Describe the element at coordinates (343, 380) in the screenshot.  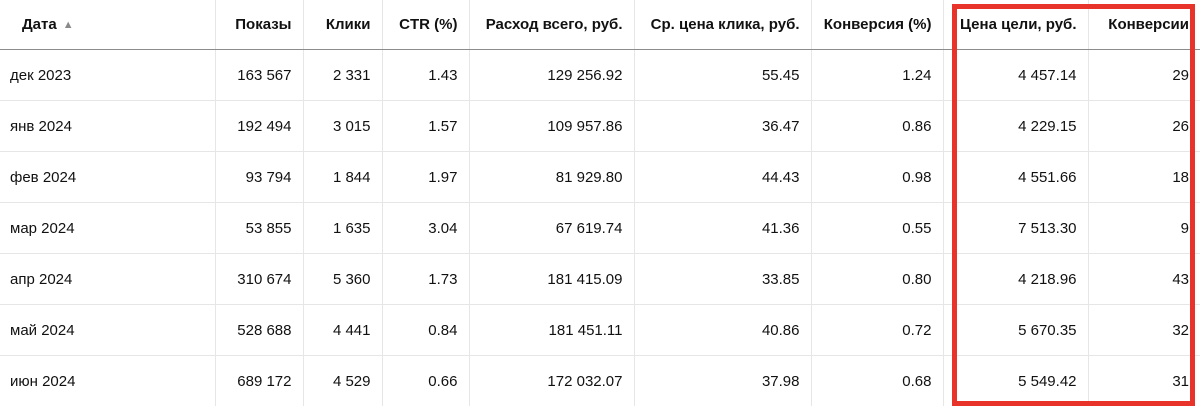
I see `cell-clicks: 4 529` at that location.